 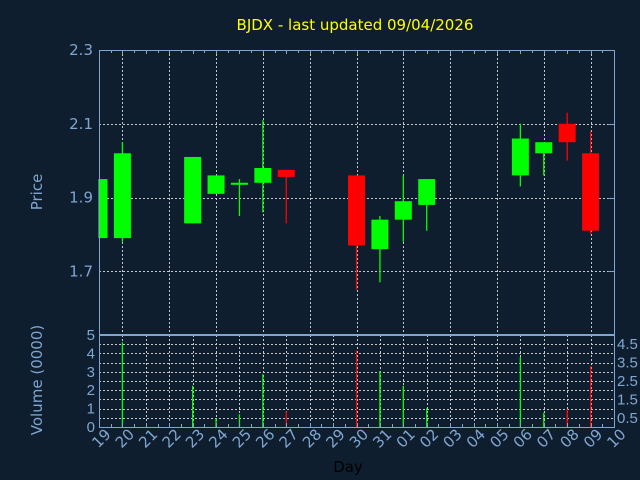 What do you see at coordinates (81, 124) in the screenshot?
I see `price-tick-label: 2.1` at bounding box center [81, 124].